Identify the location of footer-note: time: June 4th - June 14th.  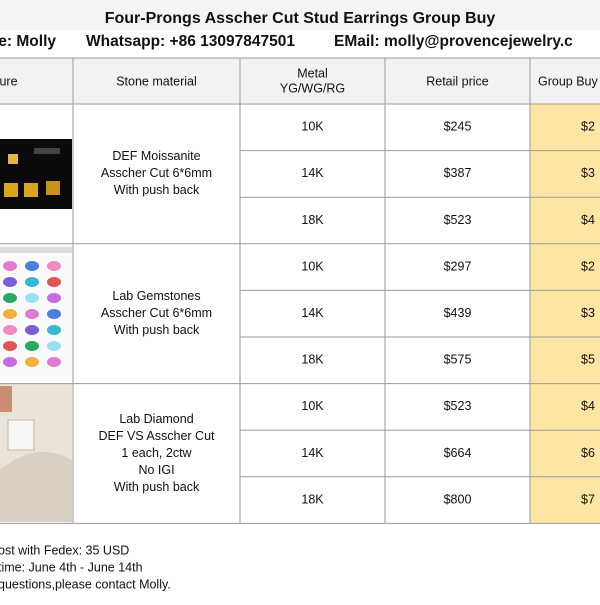
(71, 567).